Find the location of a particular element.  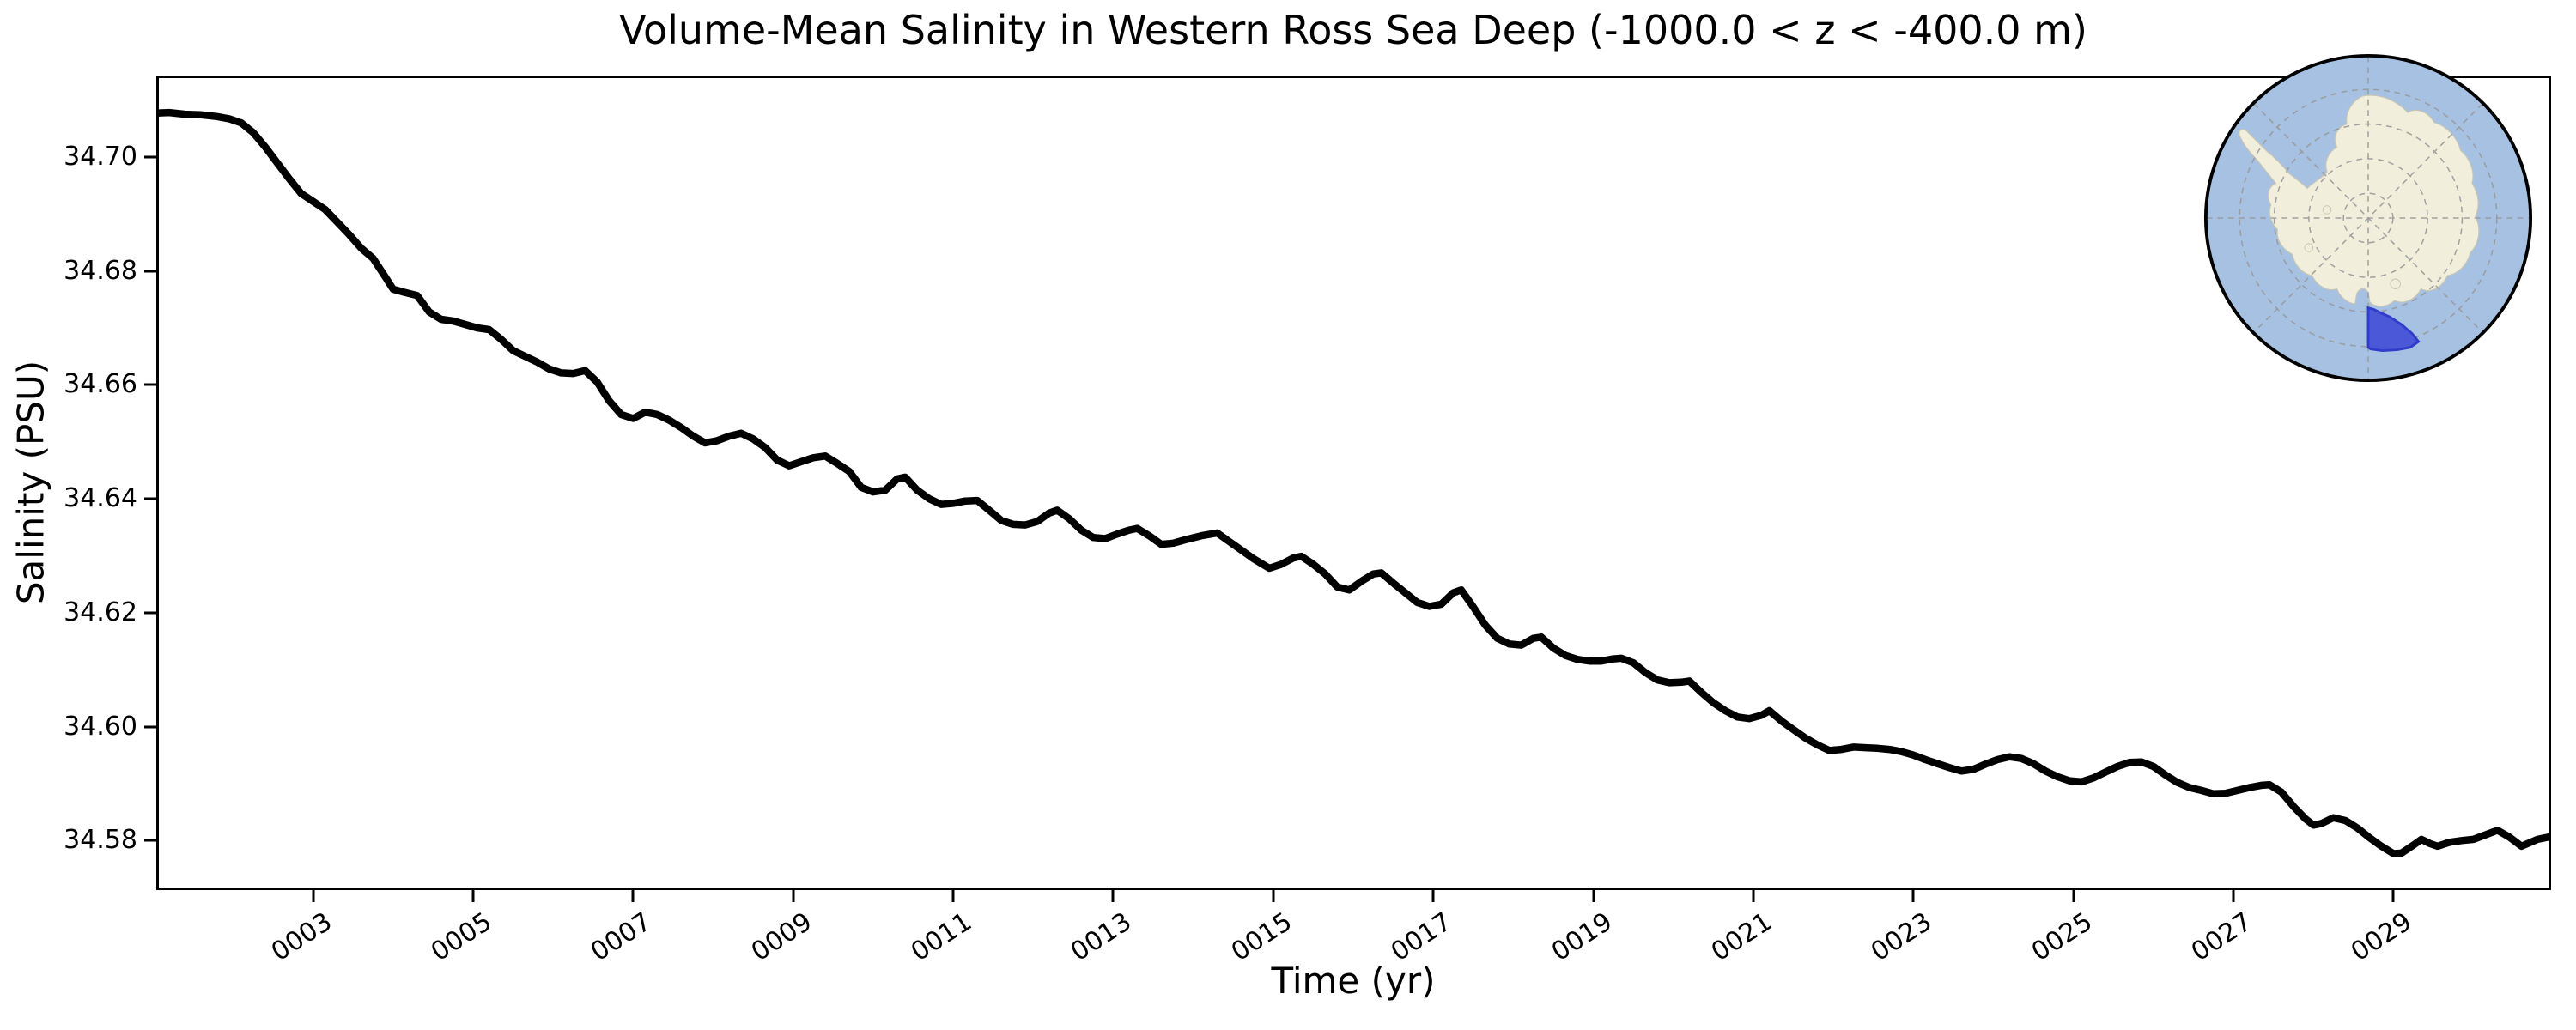

map-rim is located at coordinates (2368, 218).